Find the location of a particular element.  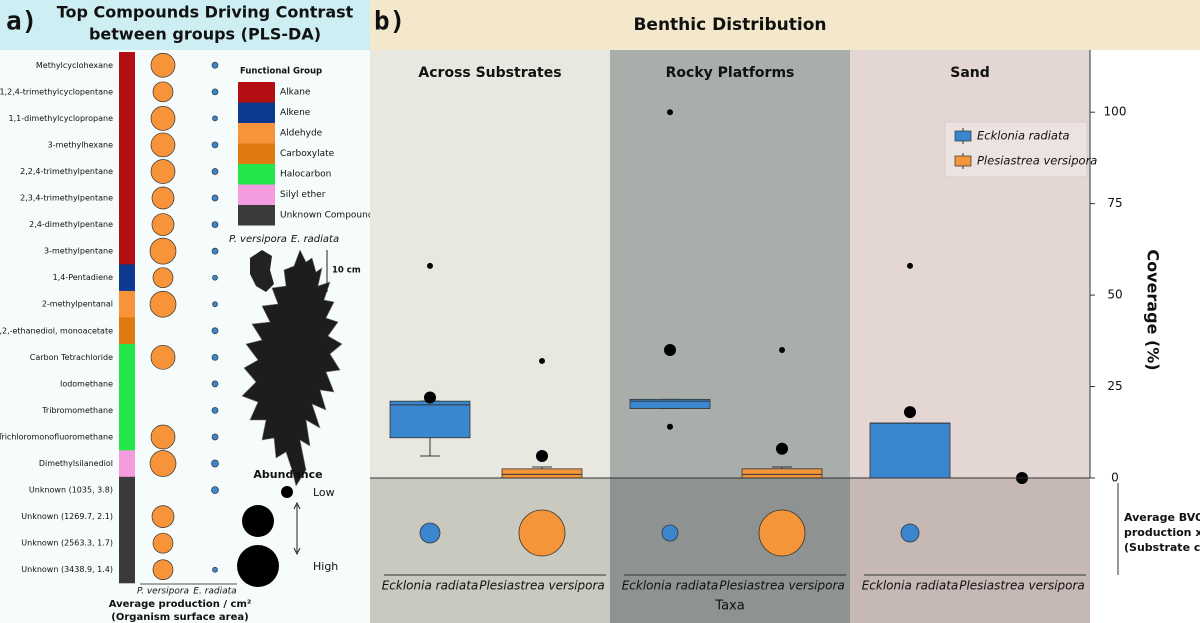

legend-label: Alkene is located at coordinates (295, 113).